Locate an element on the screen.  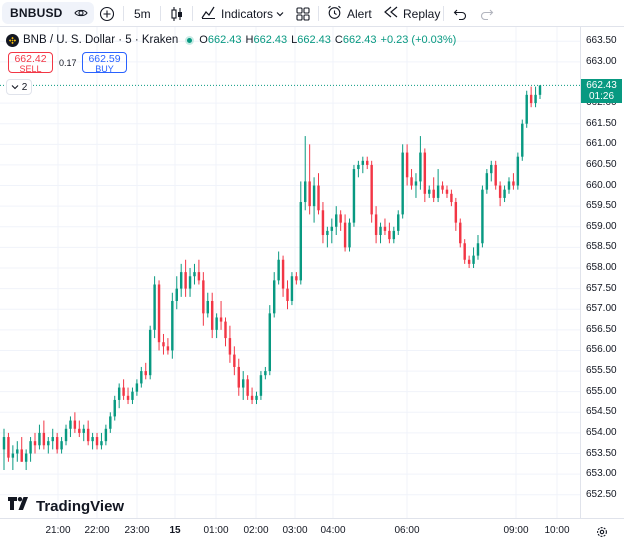
layouts-grid-icon is located at coordinates (303, 13).